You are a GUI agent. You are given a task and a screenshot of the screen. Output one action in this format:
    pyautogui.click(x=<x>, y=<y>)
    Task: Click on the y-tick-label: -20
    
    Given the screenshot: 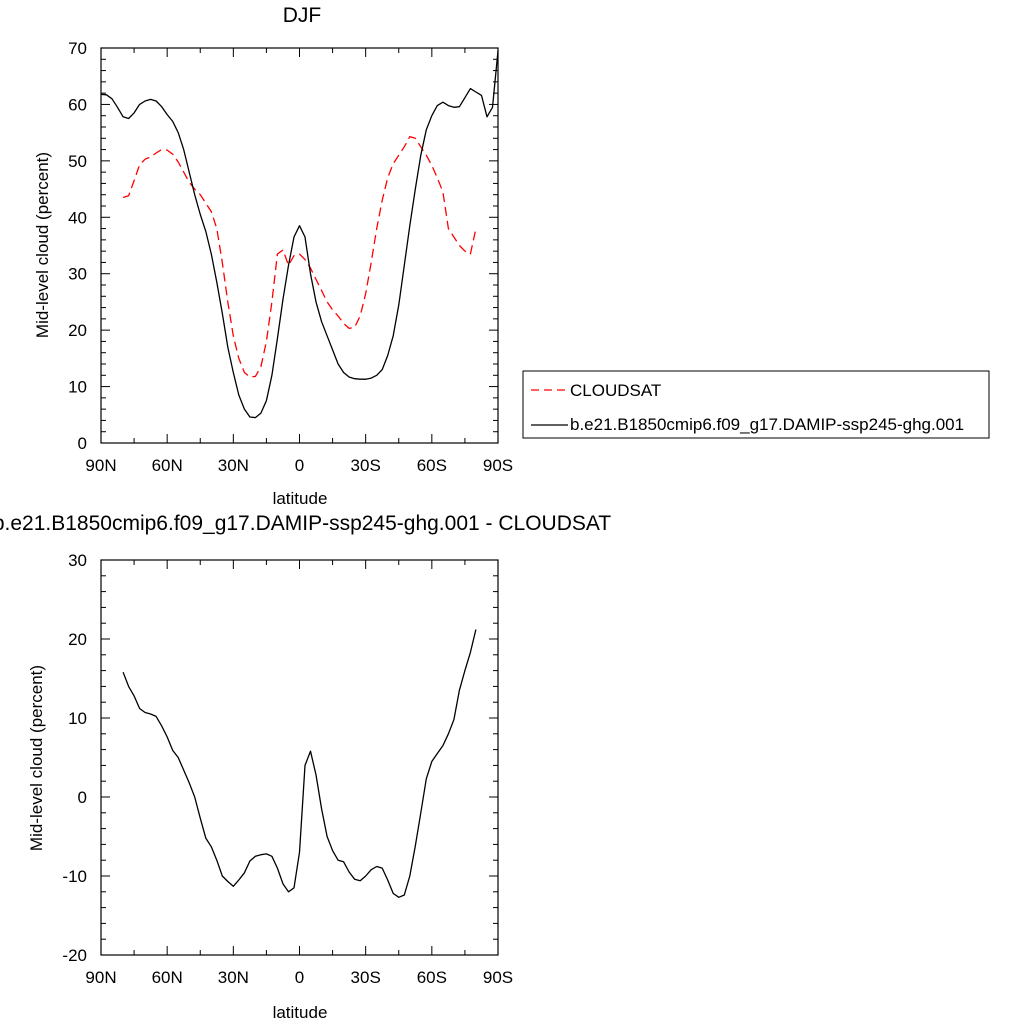 What is the action you would take?
    pyautogui.click(x=74, y=955)
    